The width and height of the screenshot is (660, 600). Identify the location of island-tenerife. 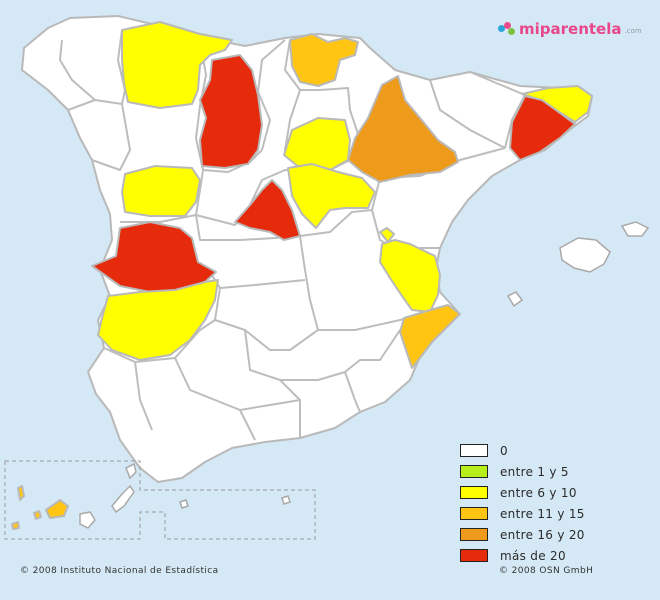
(57, 509).